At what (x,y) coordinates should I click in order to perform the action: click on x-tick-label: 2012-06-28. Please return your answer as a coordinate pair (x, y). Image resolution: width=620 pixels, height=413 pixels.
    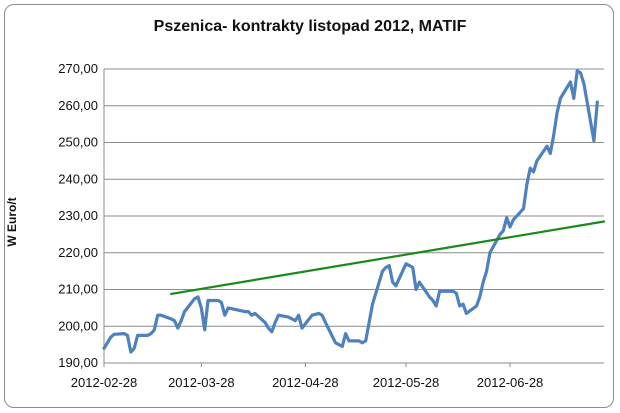
    Looking at the image, I should click on (510, 382).